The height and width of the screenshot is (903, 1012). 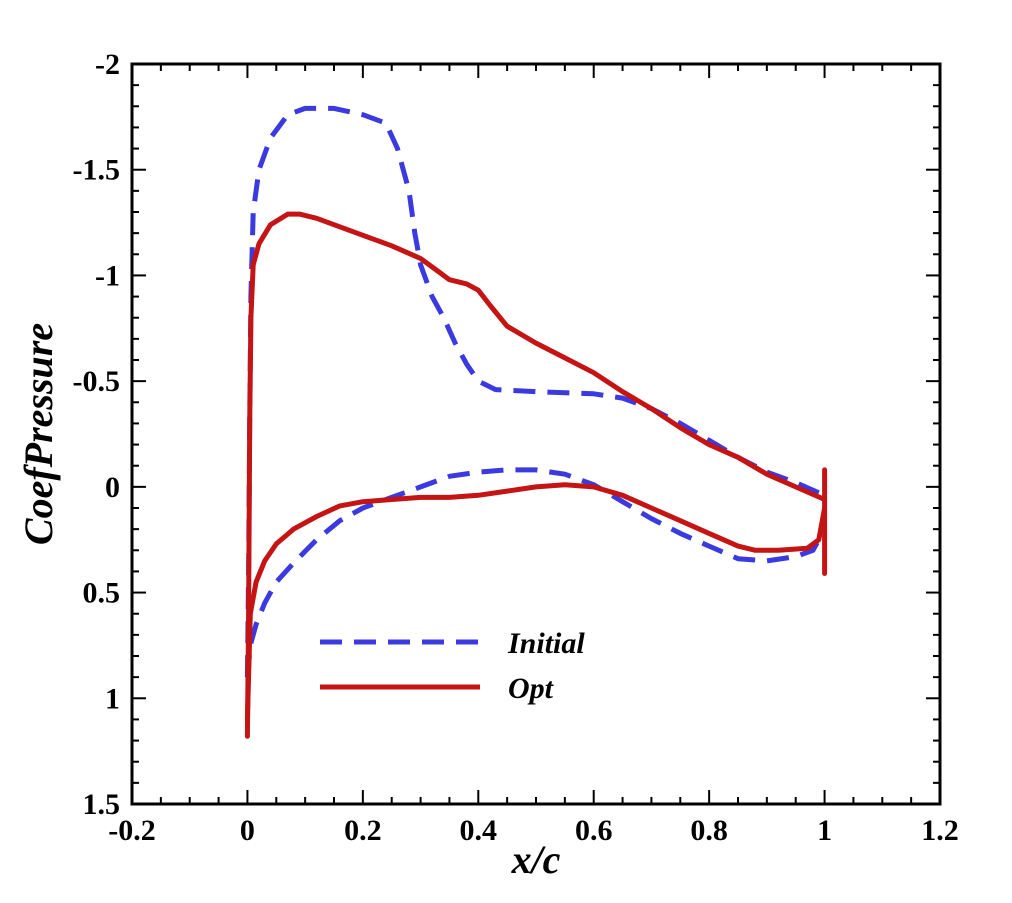 What do you see at coordinates (107, 64) in the screenshot?
I see `y-tick-label: -2` at bounding box center [107, 64].